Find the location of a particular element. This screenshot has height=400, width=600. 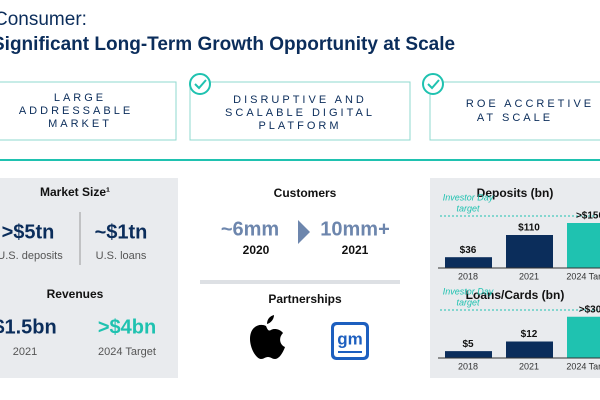

apple-logo is located at coordinates (267, 337).